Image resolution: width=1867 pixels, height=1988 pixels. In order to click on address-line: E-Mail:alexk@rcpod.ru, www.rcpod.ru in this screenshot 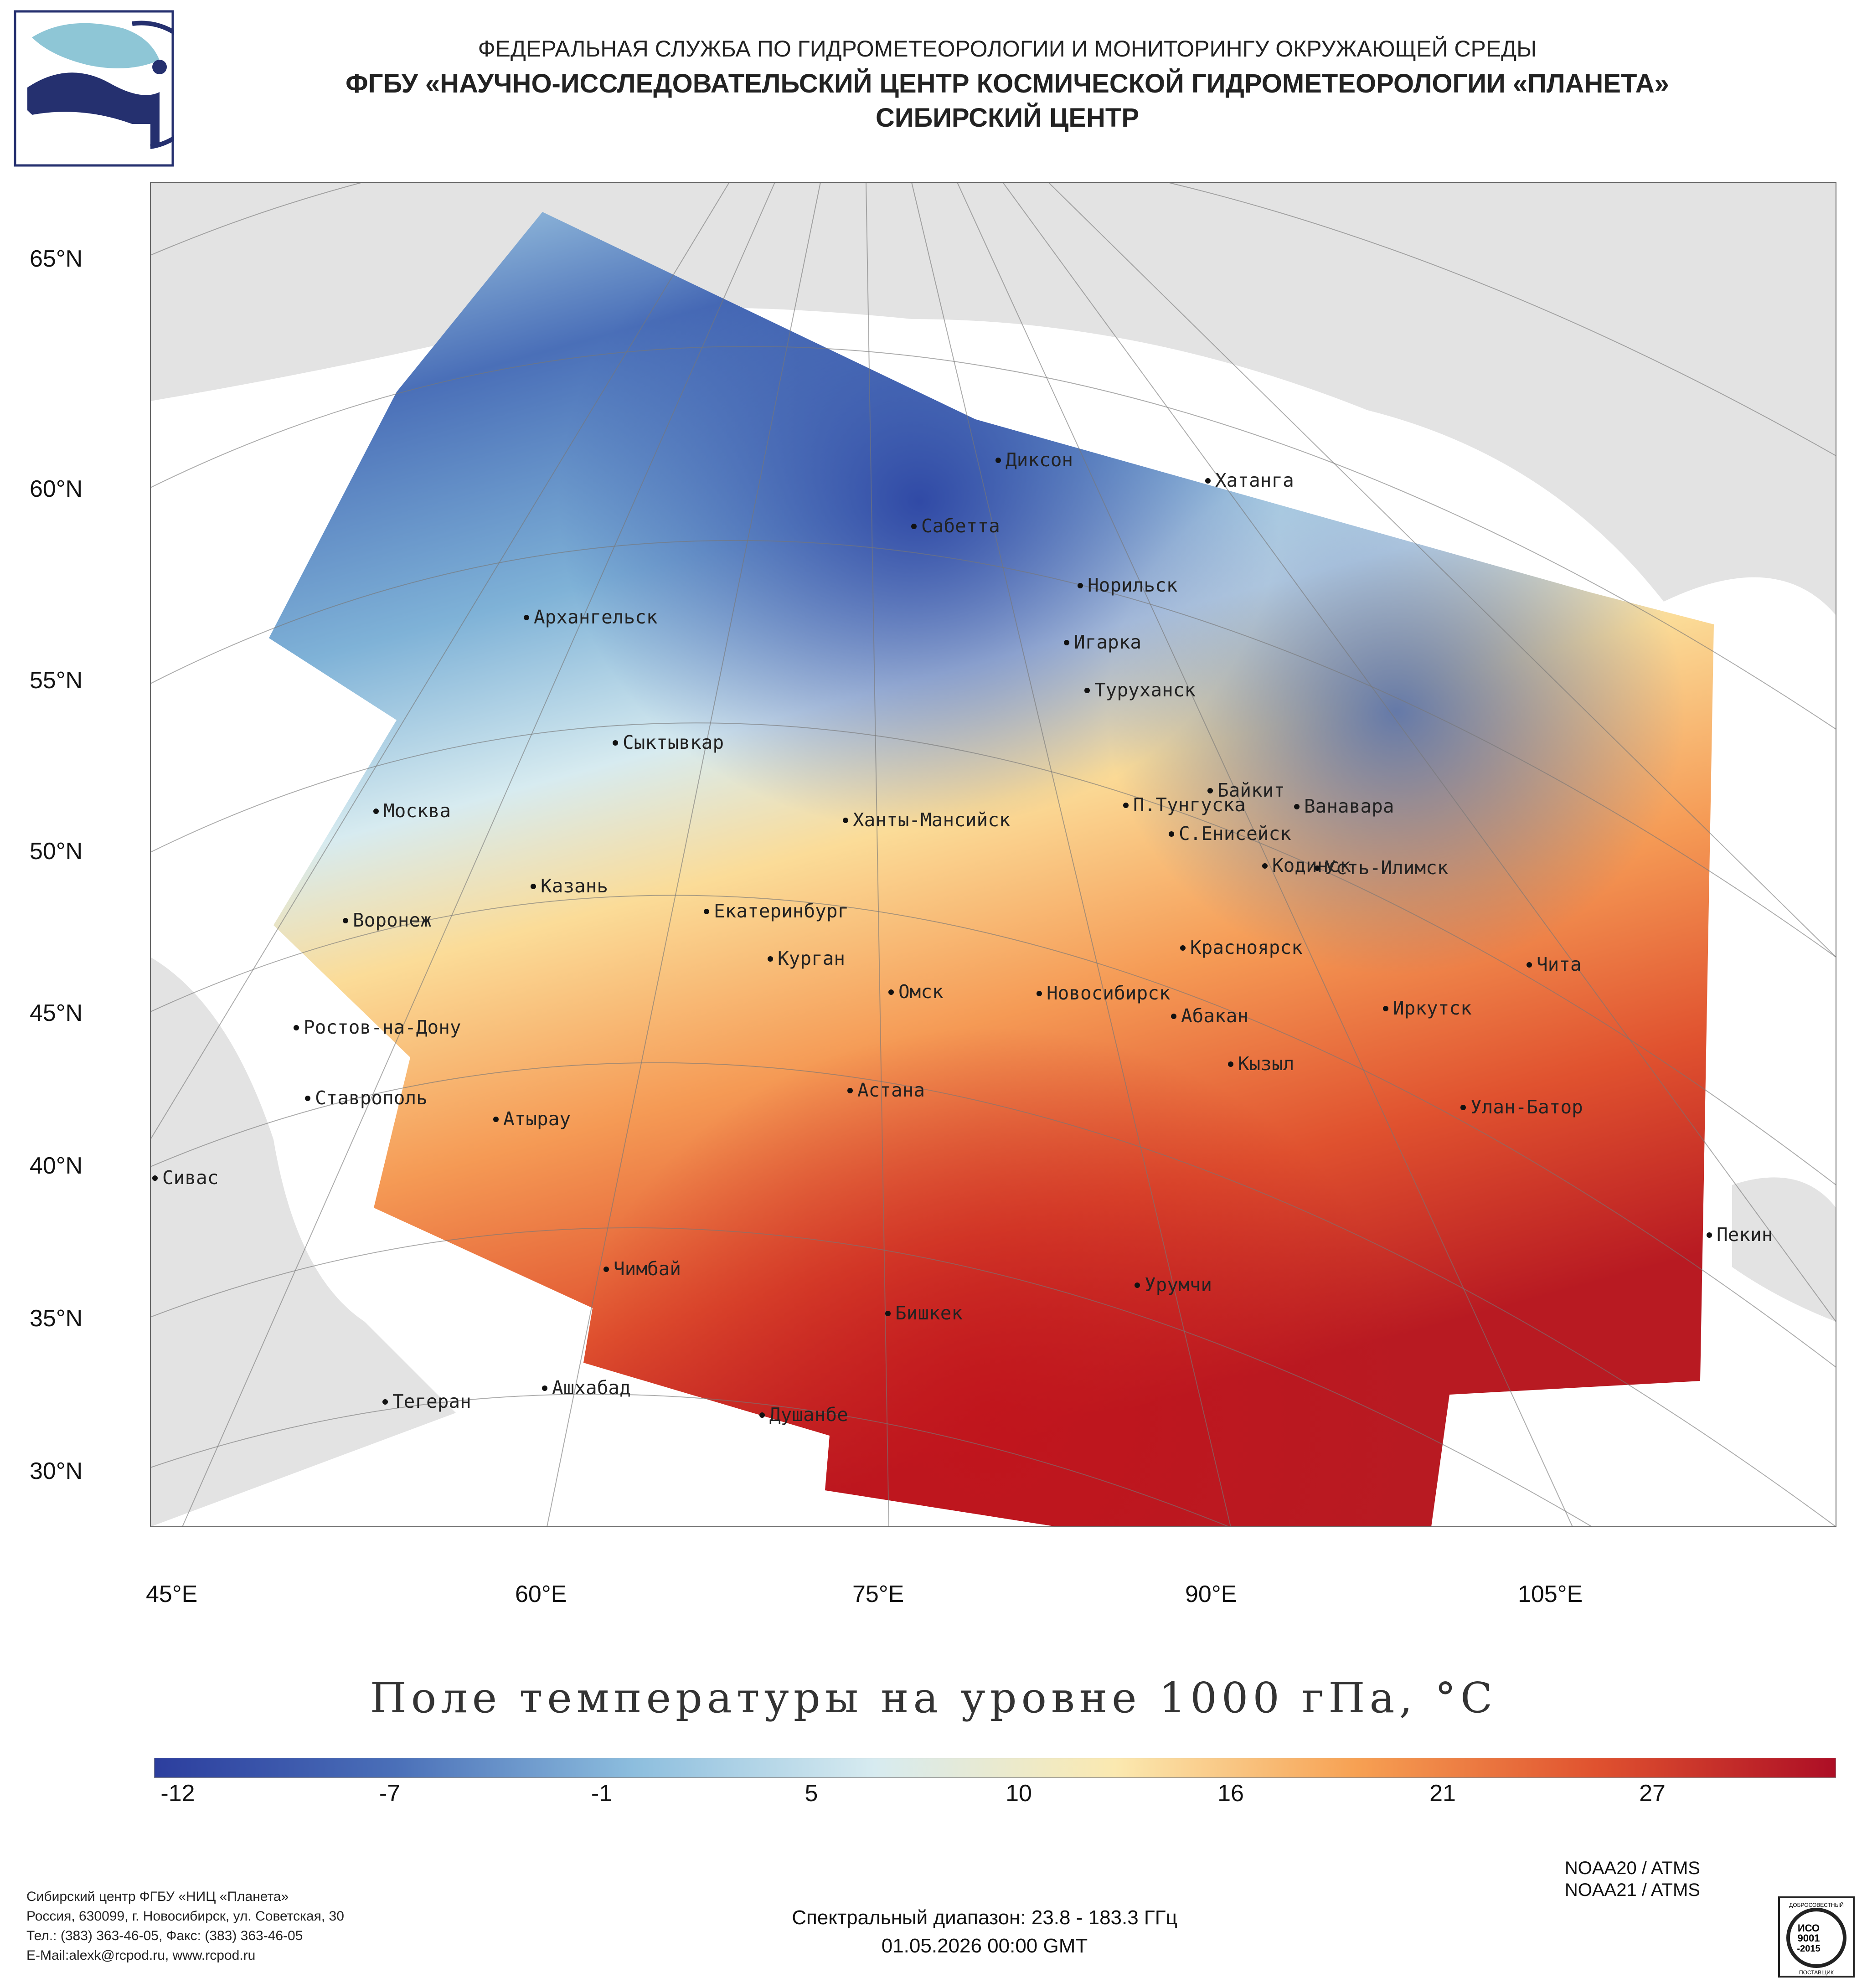, I will do `click(141, 1956)`.